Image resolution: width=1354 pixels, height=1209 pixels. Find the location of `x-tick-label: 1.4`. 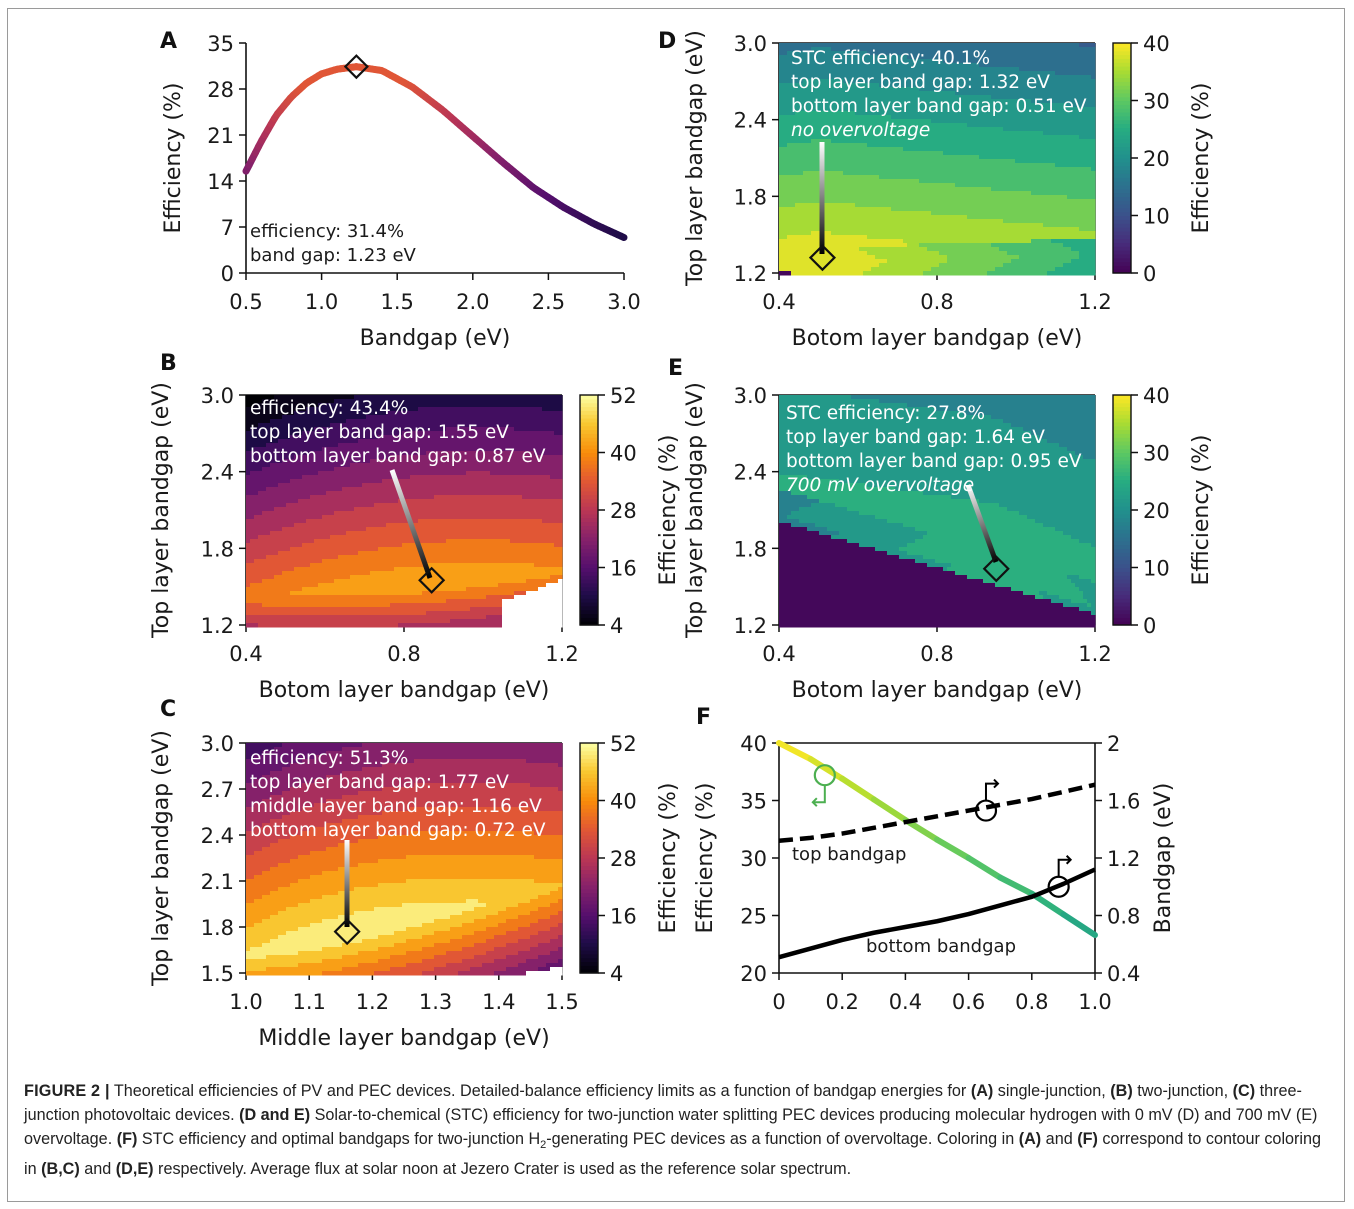

x-tick-label: 1.4 is located at coordinates (498, 1002).